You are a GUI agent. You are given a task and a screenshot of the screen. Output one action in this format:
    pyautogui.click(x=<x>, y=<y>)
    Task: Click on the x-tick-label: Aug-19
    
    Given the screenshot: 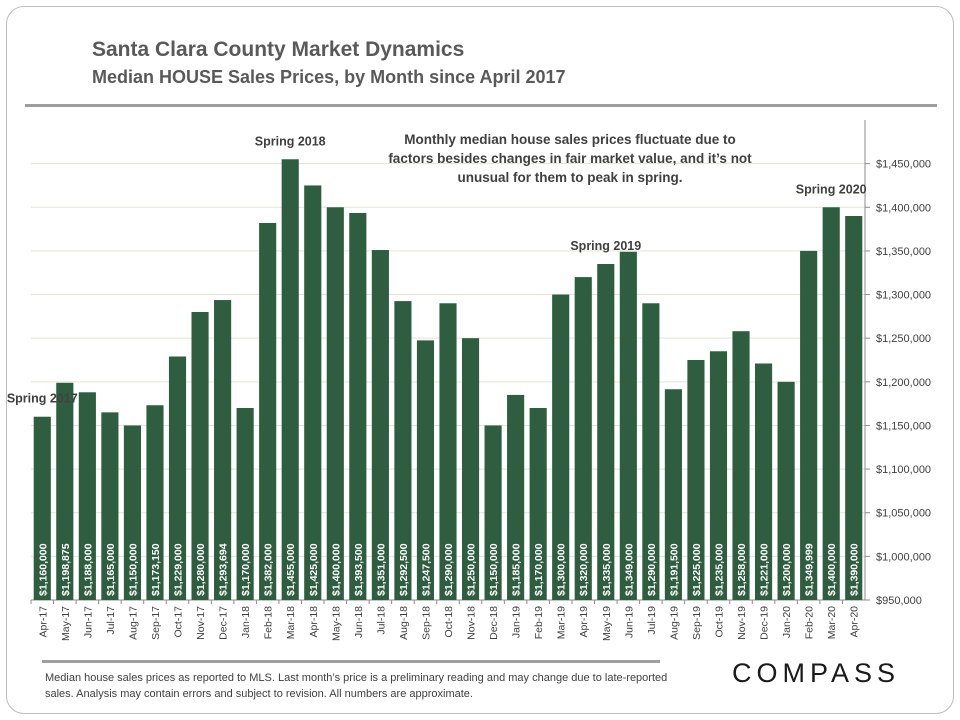 What is the action you would take?
    pyautogui.click(x=674, y=623)
    